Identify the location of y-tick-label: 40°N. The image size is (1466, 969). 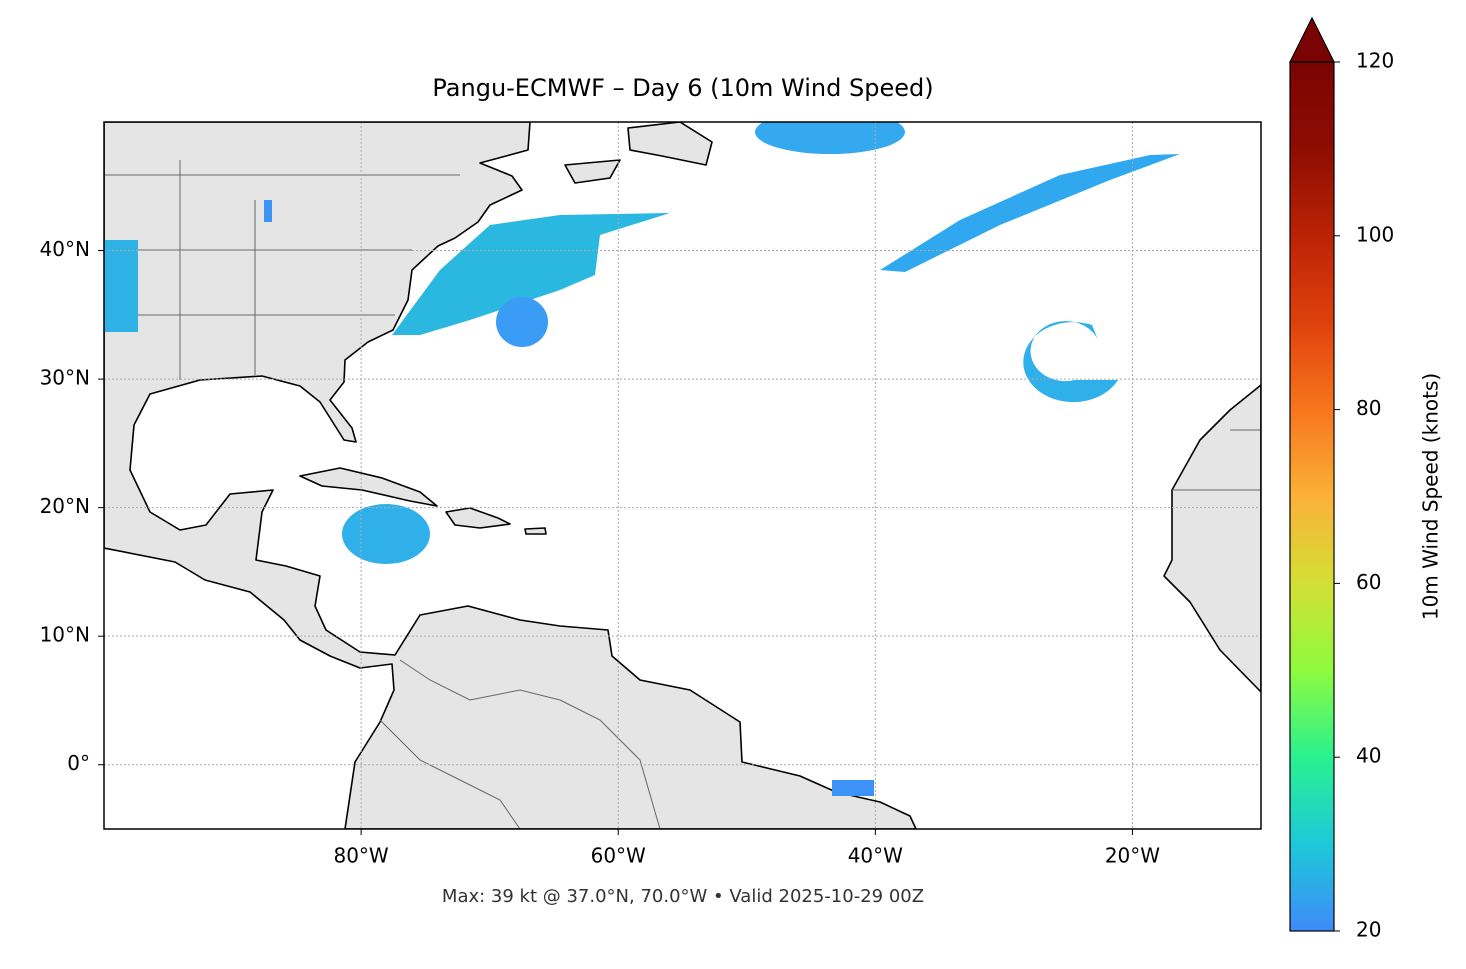
(65, 249).